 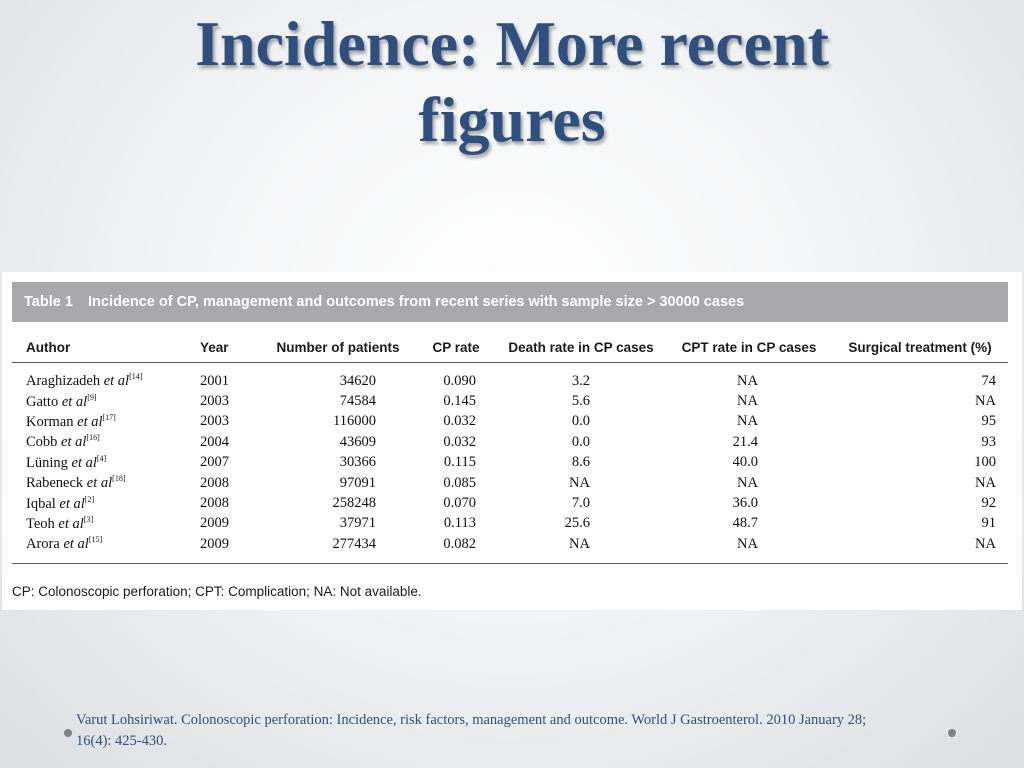 What do you see at coordinates (119, 479) in the screenshot?
I see `author-reference: [18]` at bounding box center [119, 479].